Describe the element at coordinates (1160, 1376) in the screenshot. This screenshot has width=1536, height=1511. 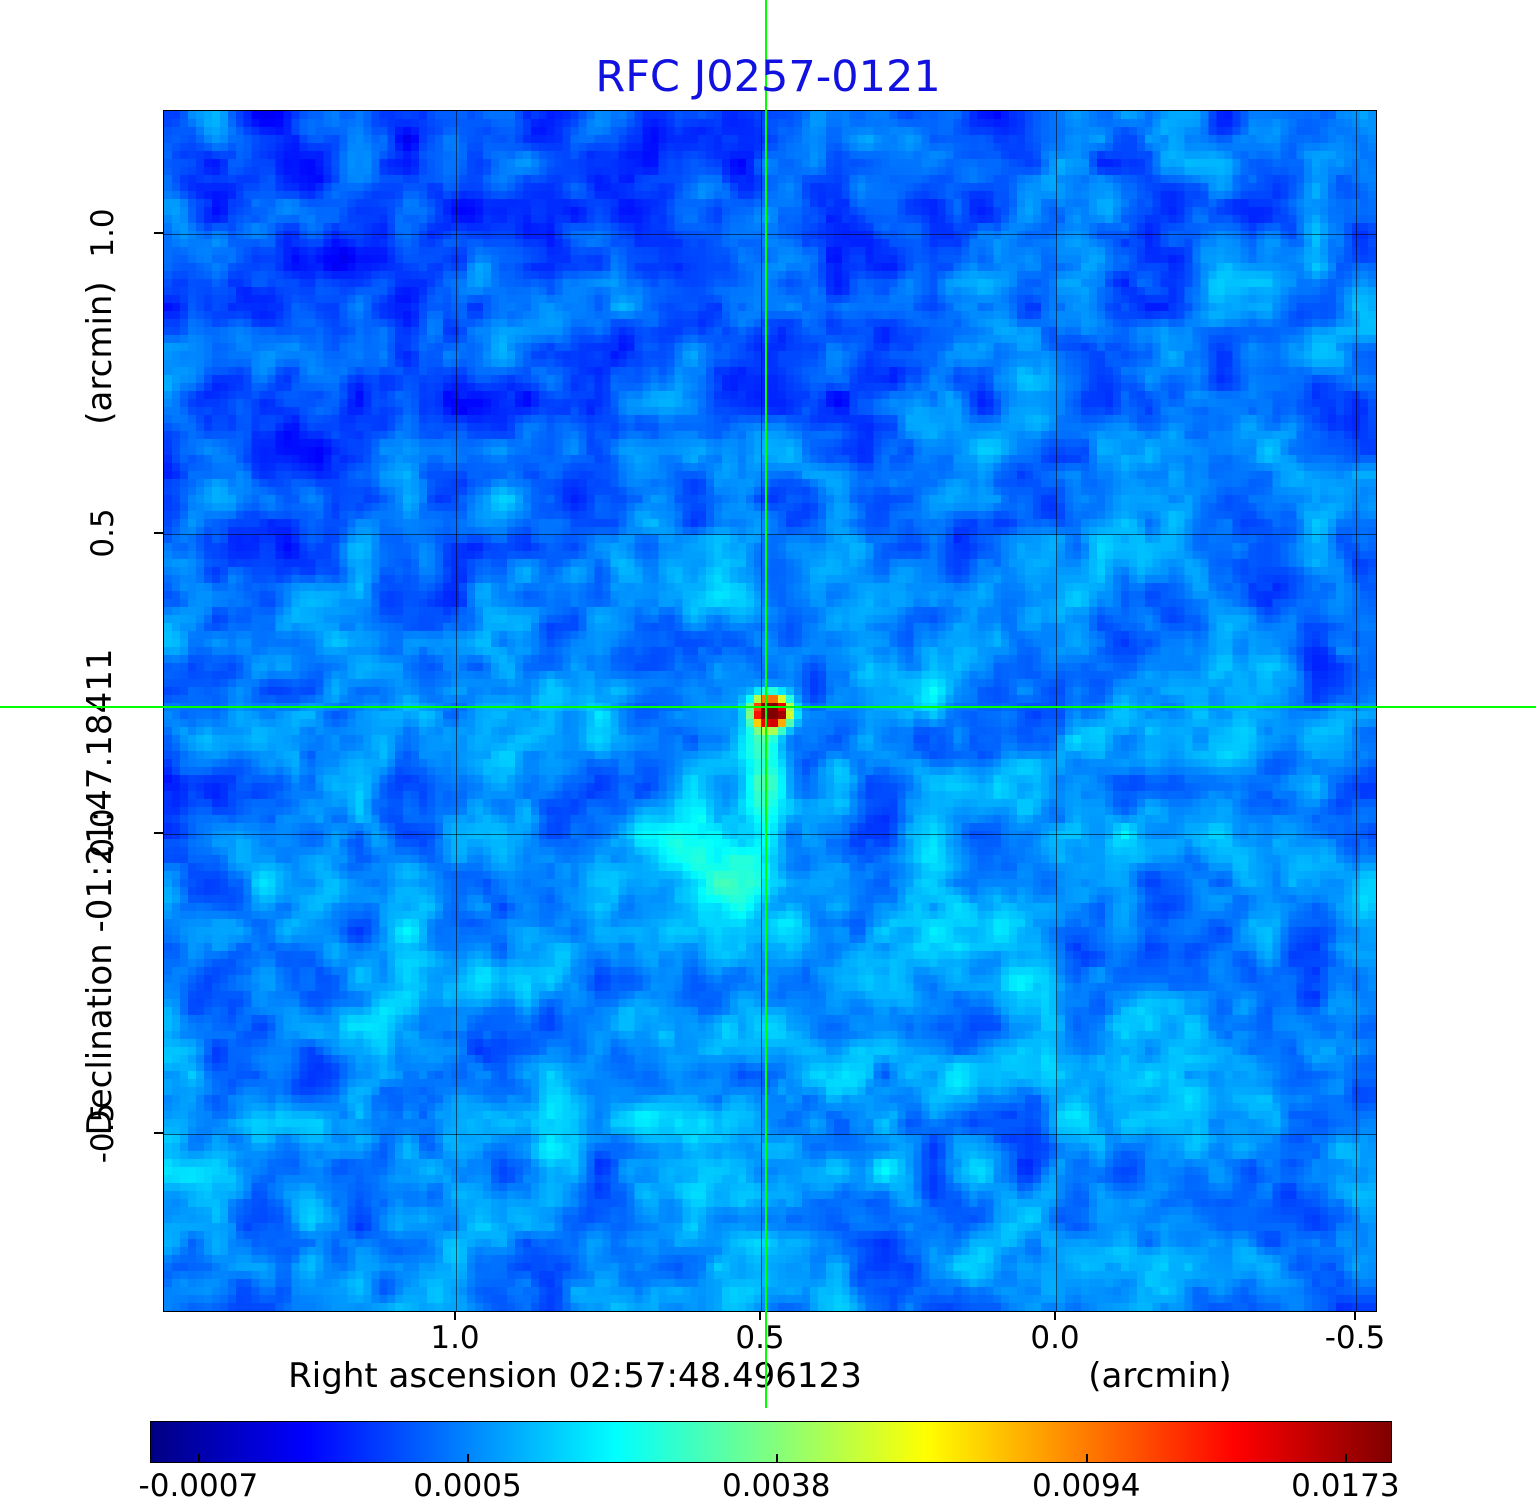
I see `x-axis-unit: (arcmin)` at that location.